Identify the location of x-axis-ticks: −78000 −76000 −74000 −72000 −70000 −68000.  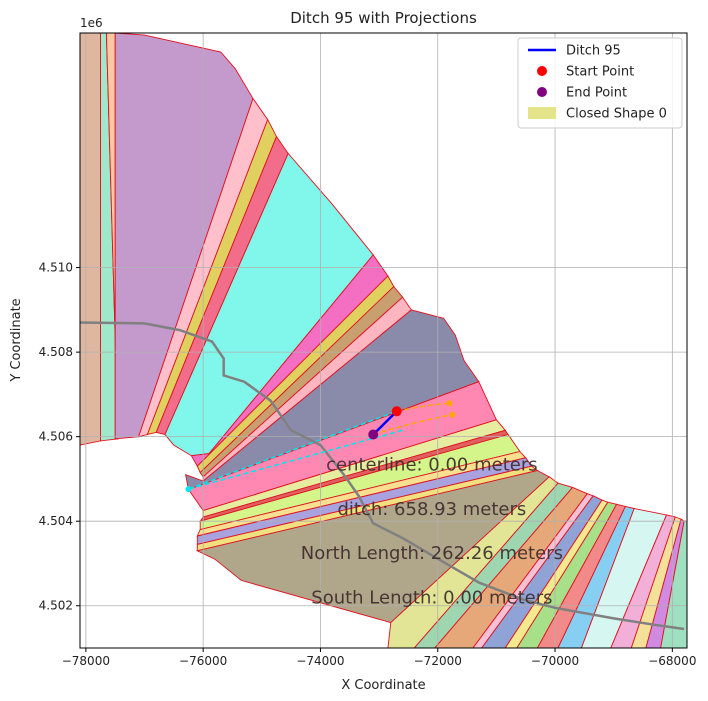
(379, 658).